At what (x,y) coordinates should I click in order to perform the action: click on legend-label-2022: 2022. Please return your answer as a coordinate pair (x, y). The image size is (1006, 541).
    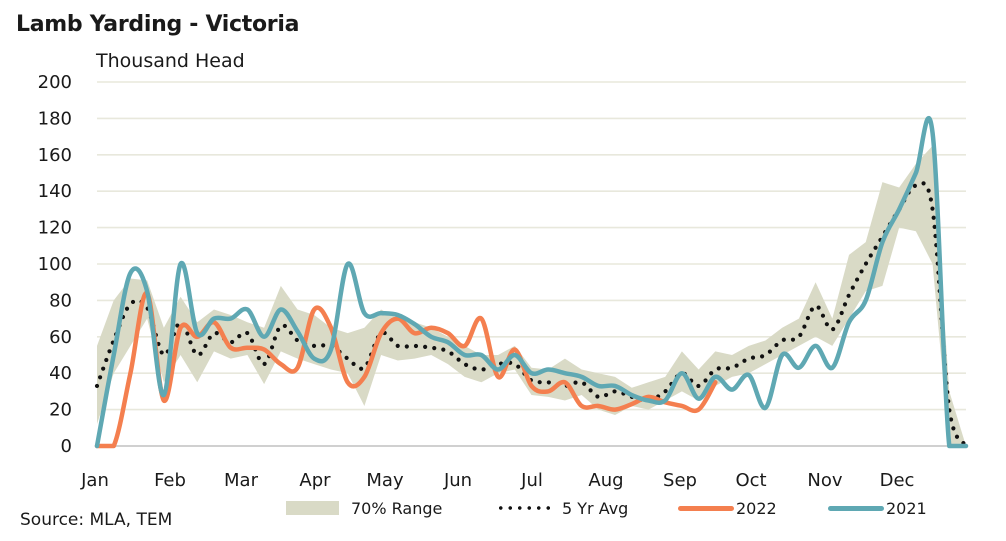
    Looking at the image, I should click on (756, 508).